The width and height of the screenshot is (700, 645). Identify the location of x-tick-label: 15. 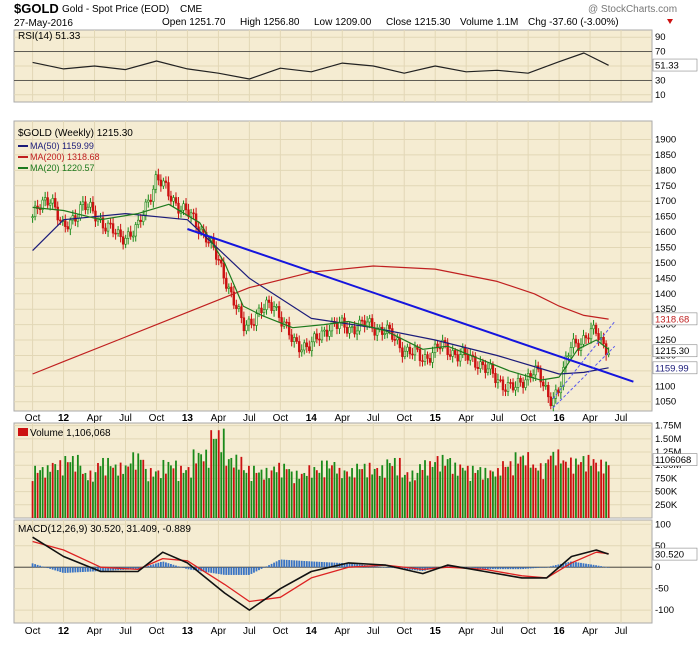
(436, 631).